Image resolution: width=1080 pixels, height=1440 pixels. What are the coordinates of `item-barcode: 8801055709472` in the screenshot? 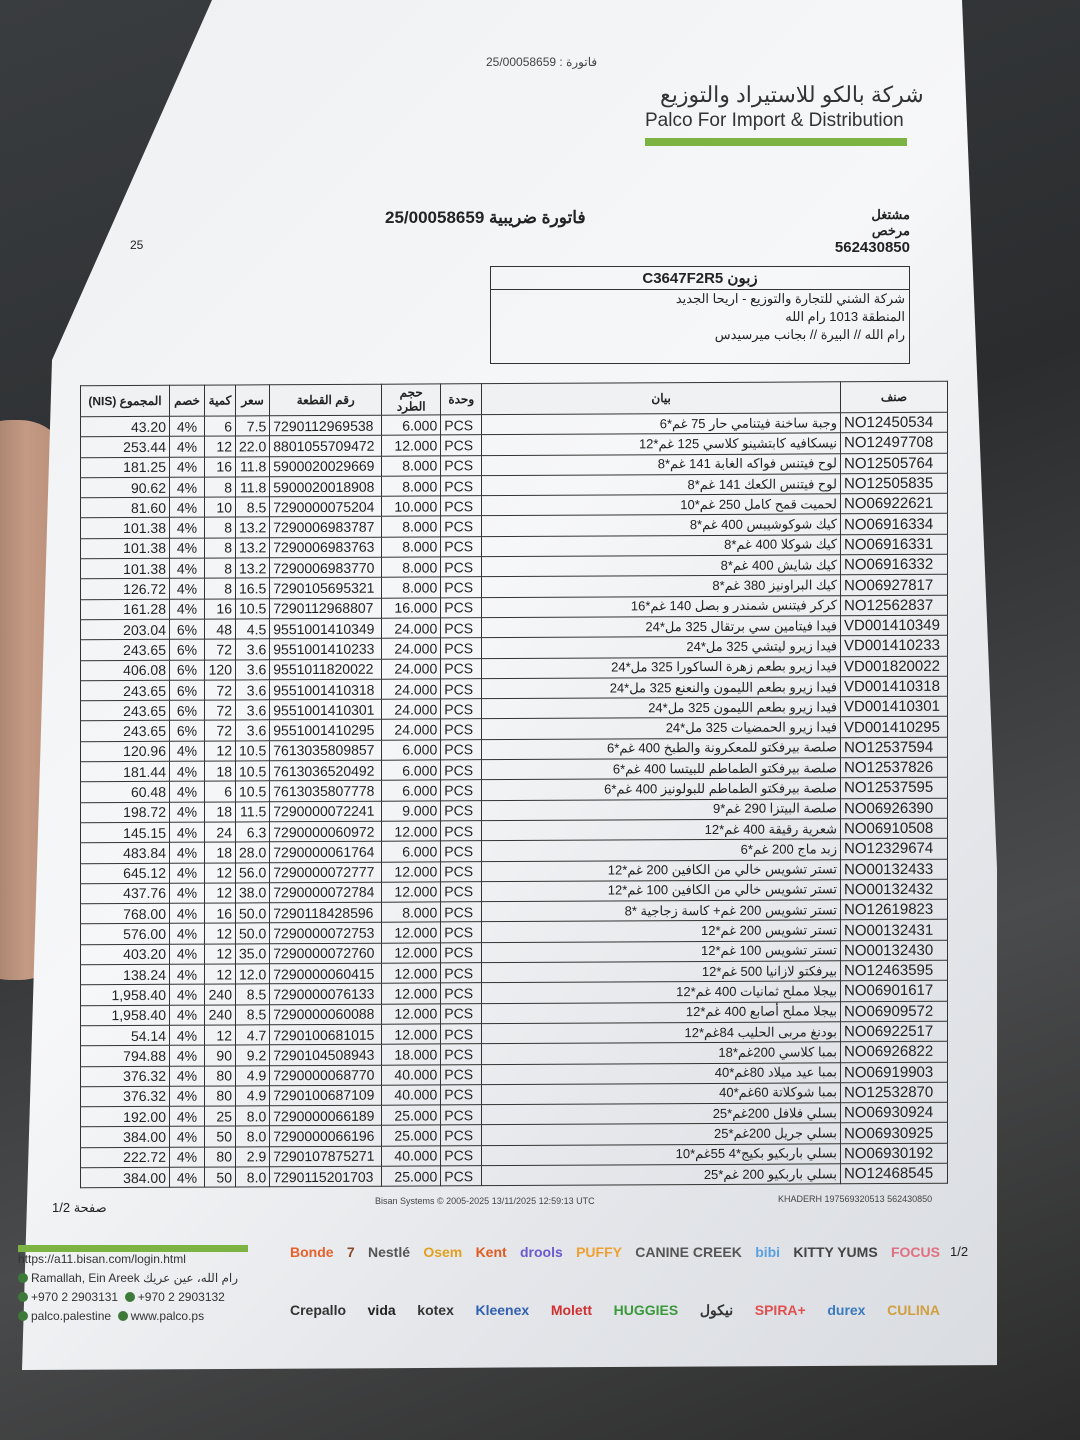 It's located at (325, 446).